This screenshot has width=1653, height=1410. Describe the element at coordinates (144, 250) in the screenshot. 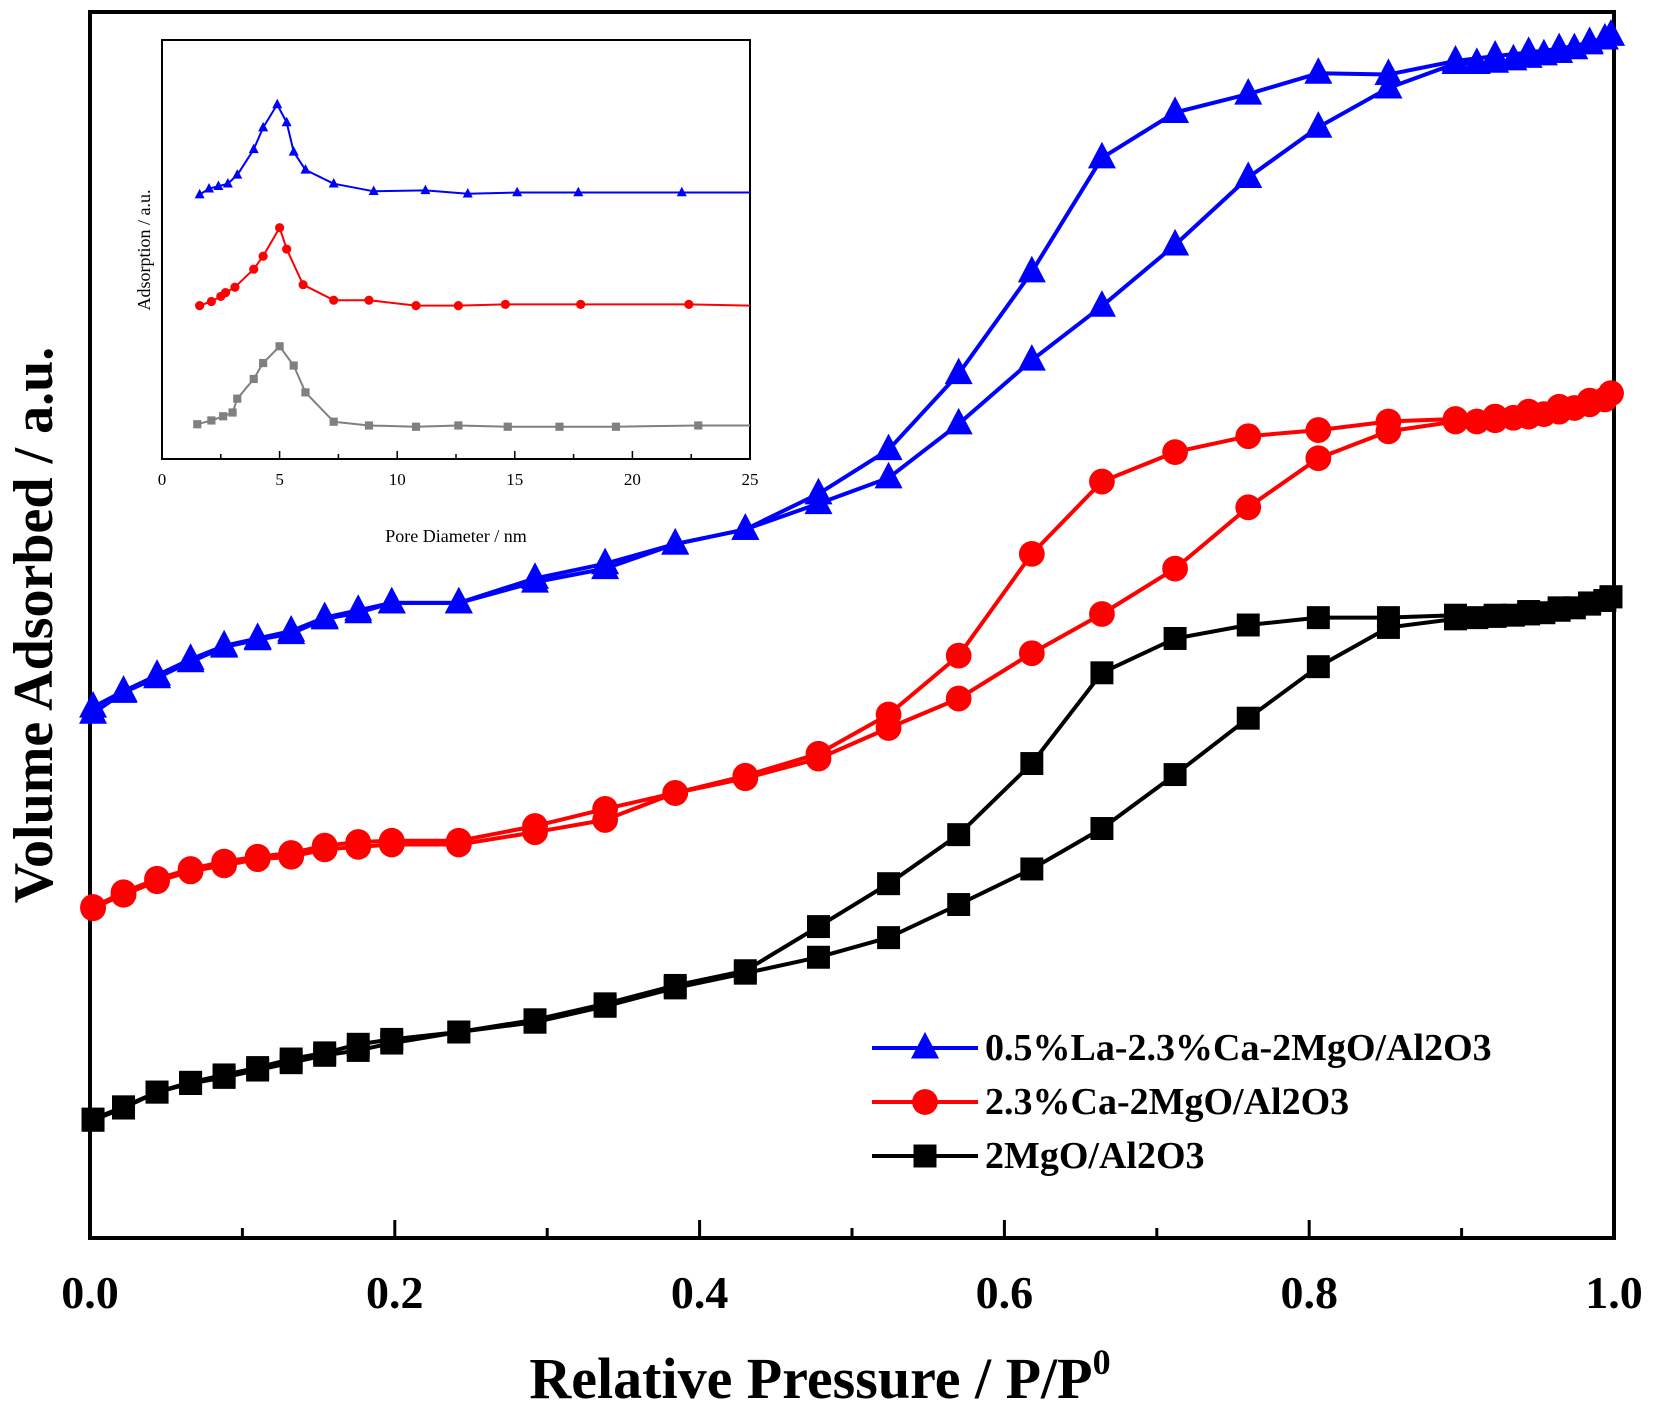

I see `inset-y-axis-label: Adsorption / a.u.` at that location.